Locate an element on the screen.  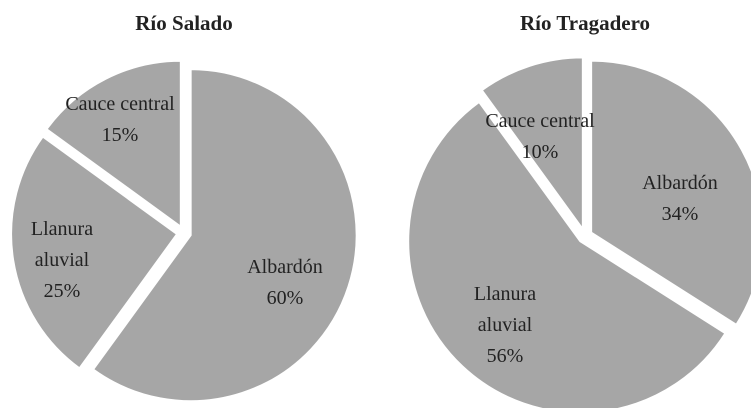
slice-label-box: Llanura aluvial 56% is located at coordinates (505, 325).